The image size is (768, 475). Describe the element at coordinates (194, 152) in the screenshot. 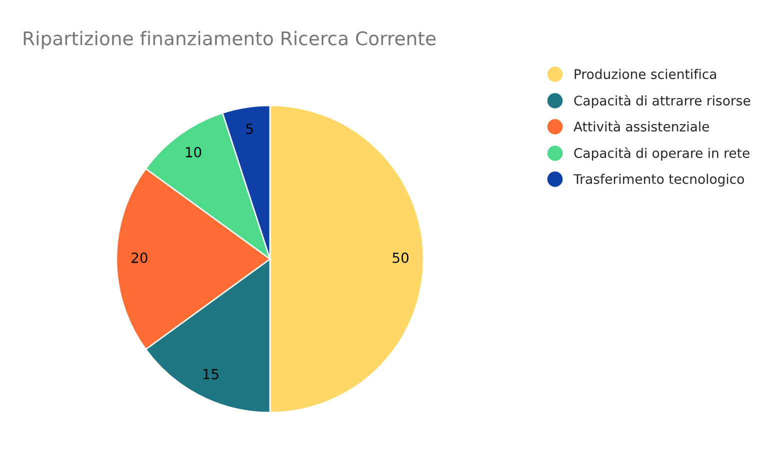

I see `data-label: 10` at that location.